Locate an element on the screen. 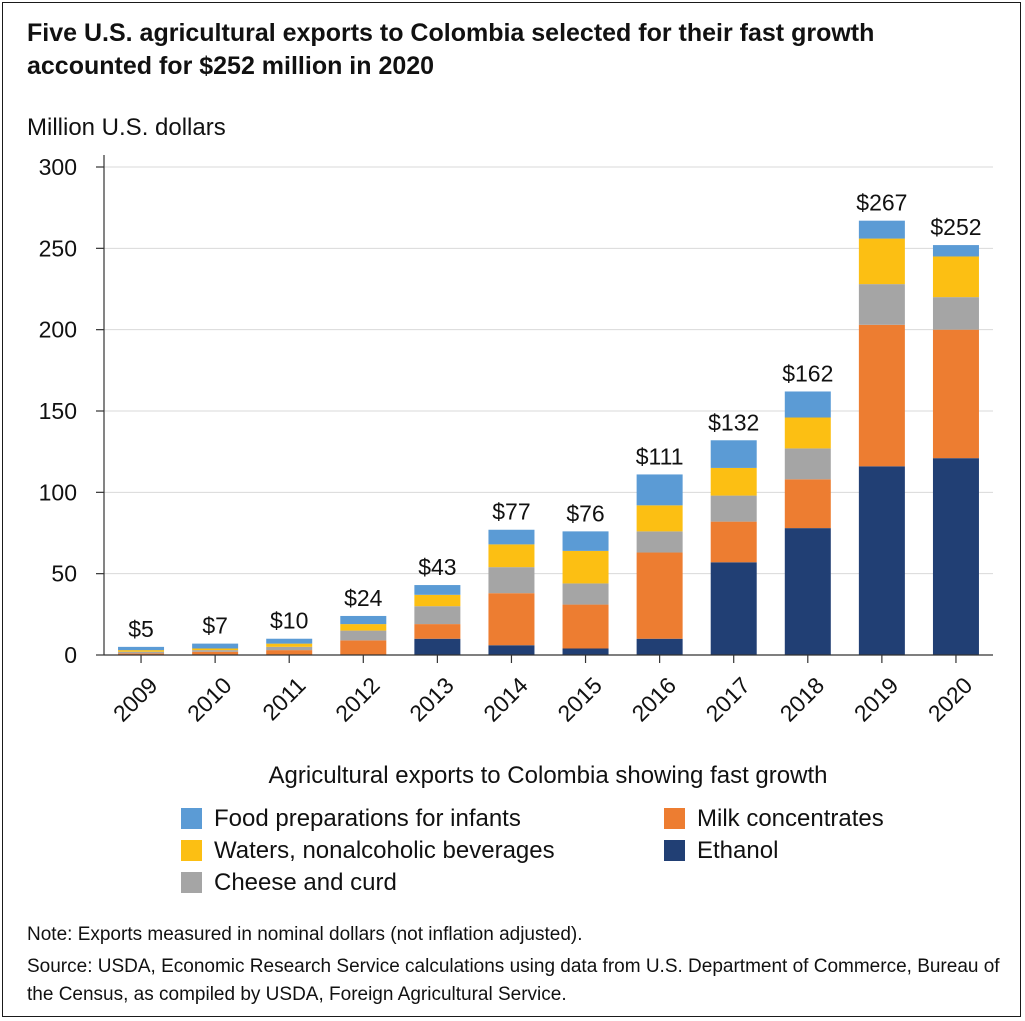 Image resolution: width=1025 pixels, height=1021 pixels. y-tick-labels: 0 50 100 150 200 250 300 is located at coordinates (58, 411).